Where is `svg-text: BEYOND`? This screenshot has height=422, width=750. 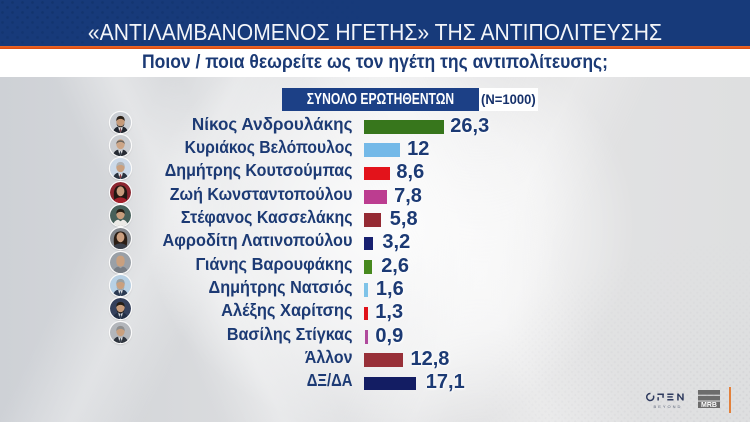
svg-text: BEYOND is located at coordinates (668, 406).